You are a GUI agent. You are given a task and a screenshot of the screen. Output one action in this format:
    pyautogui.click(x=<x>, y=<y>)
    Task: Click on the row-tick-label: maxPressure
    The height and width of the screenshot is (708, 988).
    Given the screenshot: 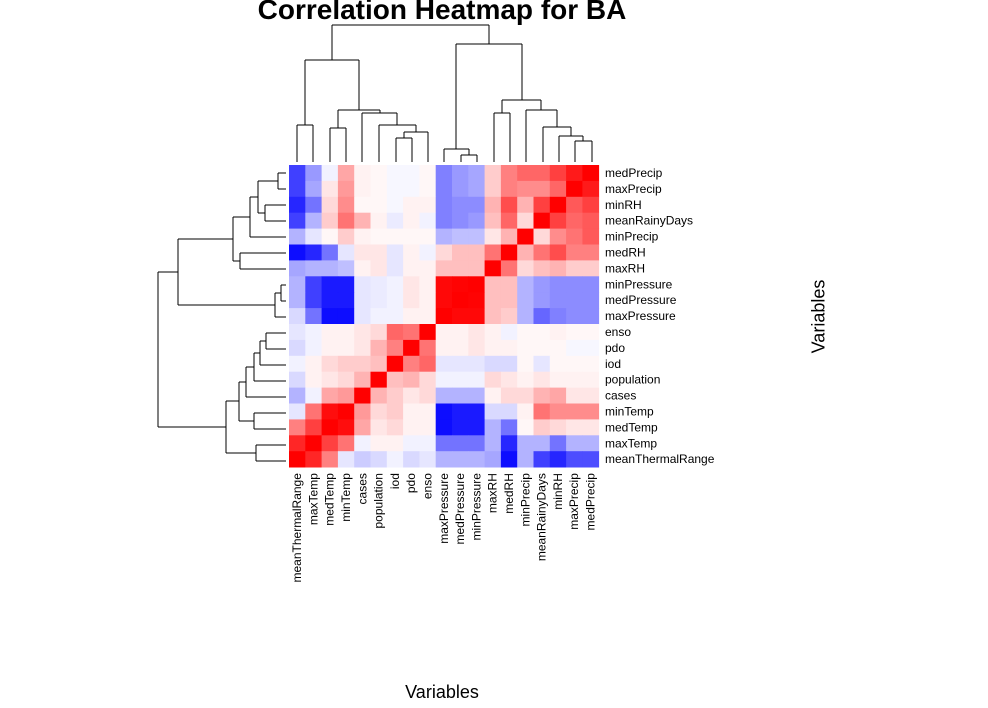 What is the action you would take?
    pyautogui.click(x=640, y=316)
    